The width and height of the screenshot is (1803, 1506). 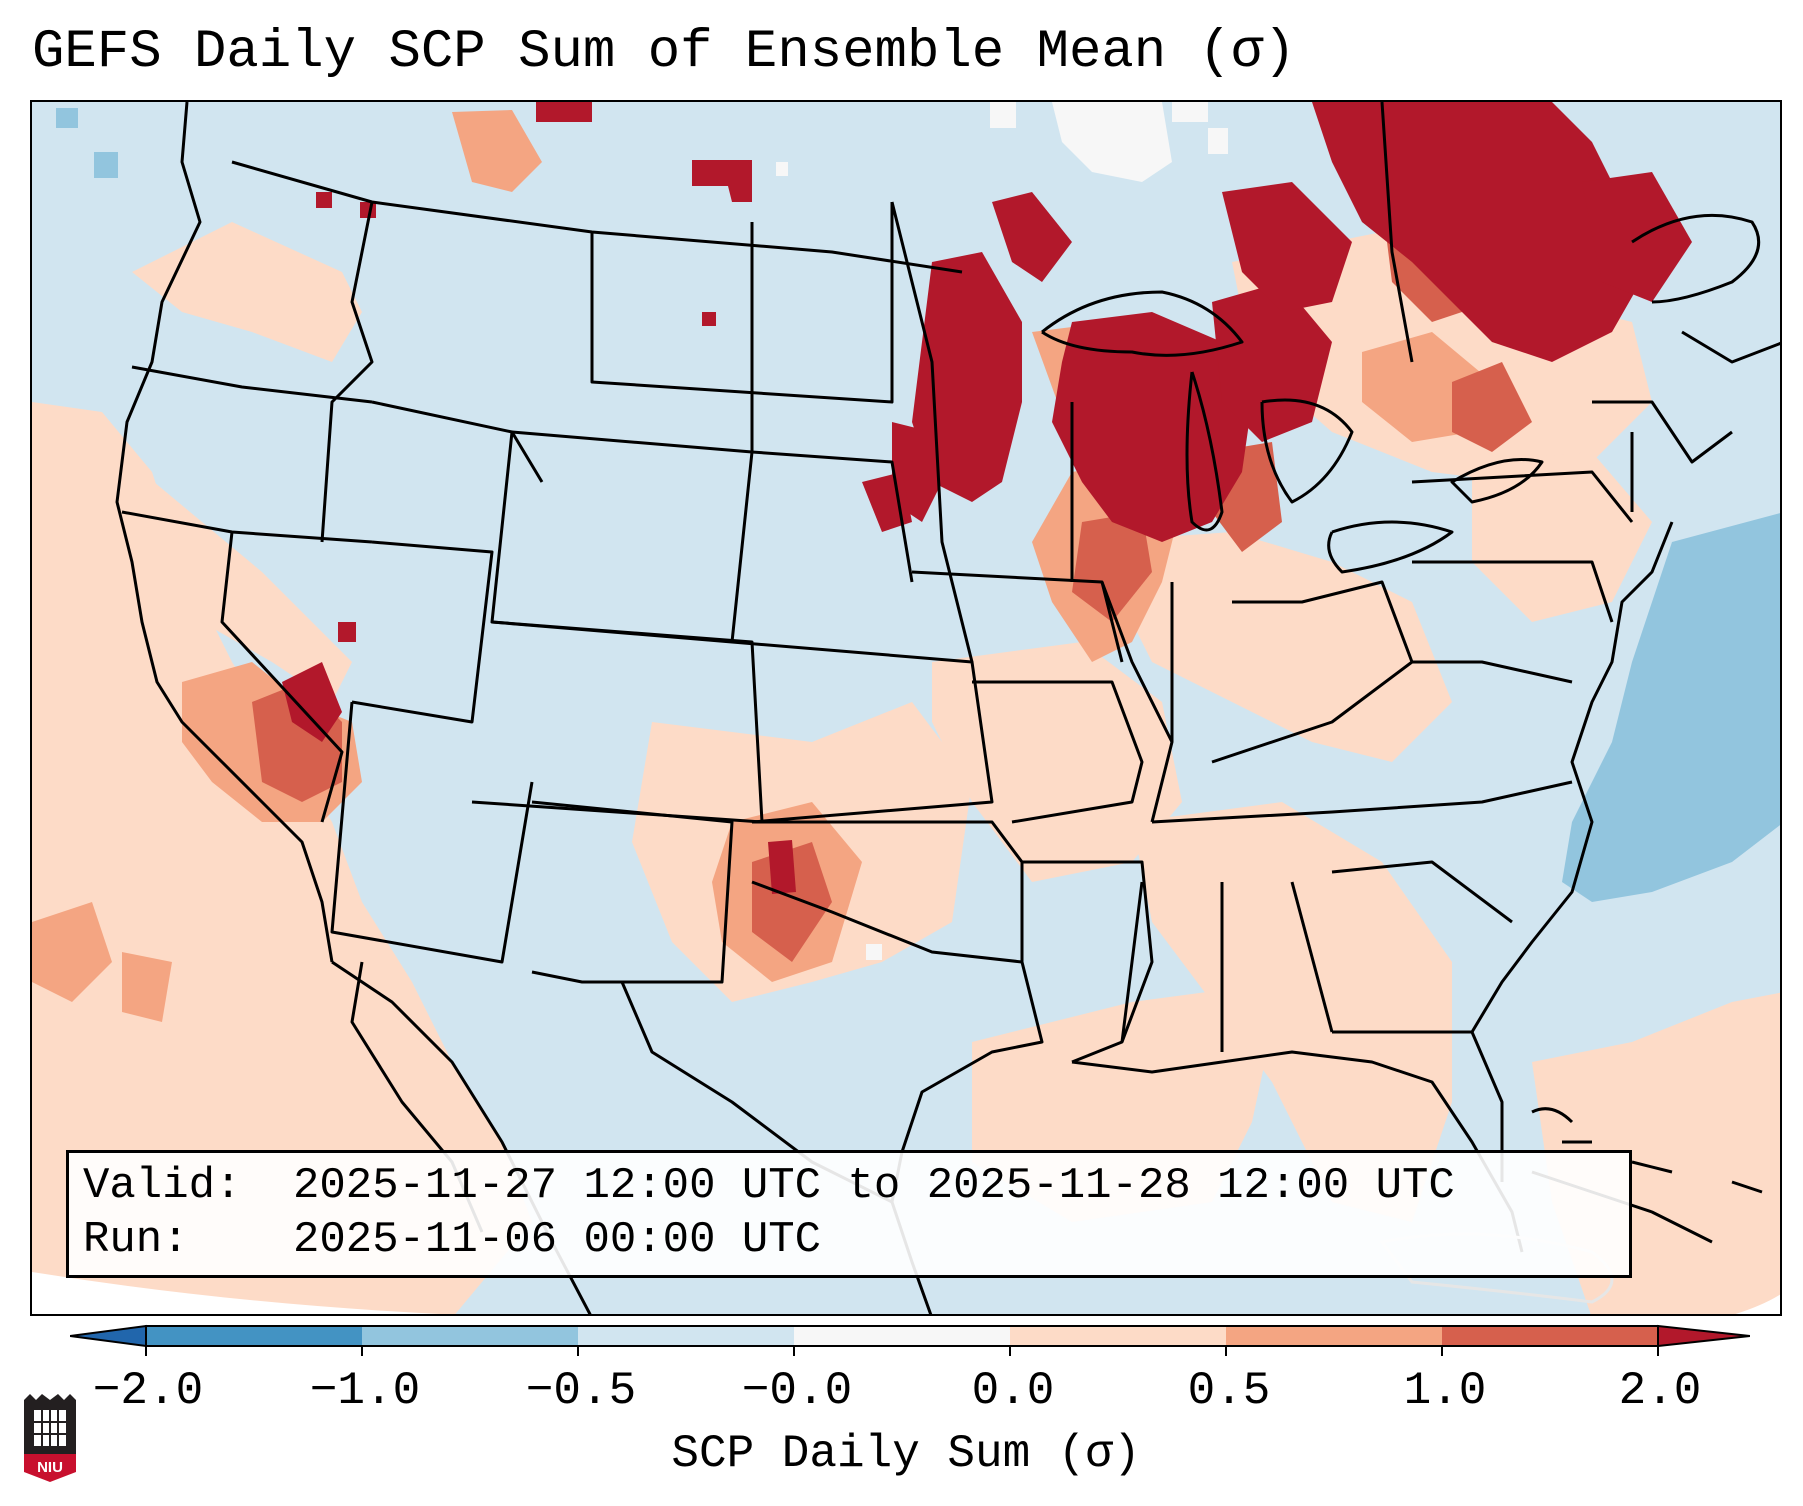 I want to click on projection-edge-right, so click(x=1757, y=1304).